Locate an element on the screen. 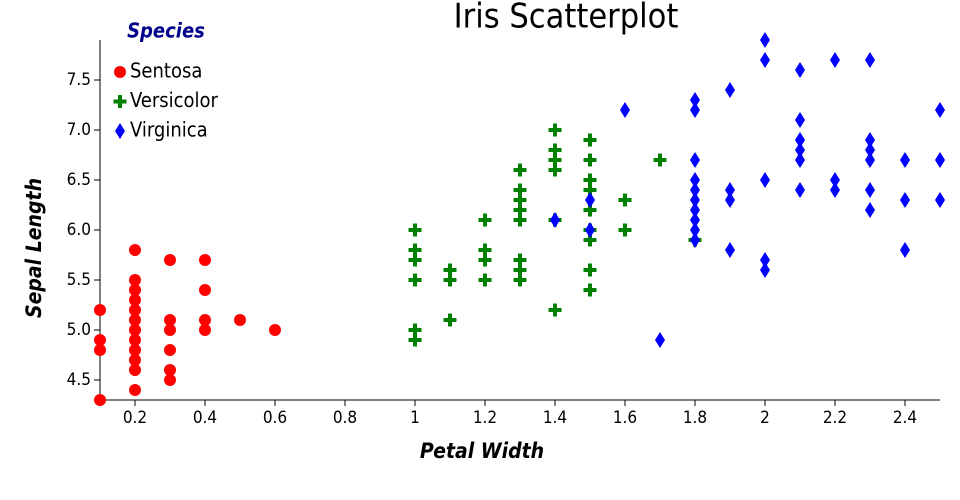 The width and height of the screenshot is (960, 500). x-tick-label: 1.4 is located at coordinates (555, 418).